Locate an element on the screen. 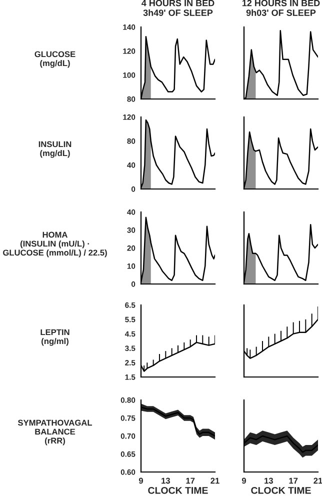 This screenshot has width=322, height=500. y-axis-title: GLUCOSE (mg/dL) is located at coordinates (55, 59).